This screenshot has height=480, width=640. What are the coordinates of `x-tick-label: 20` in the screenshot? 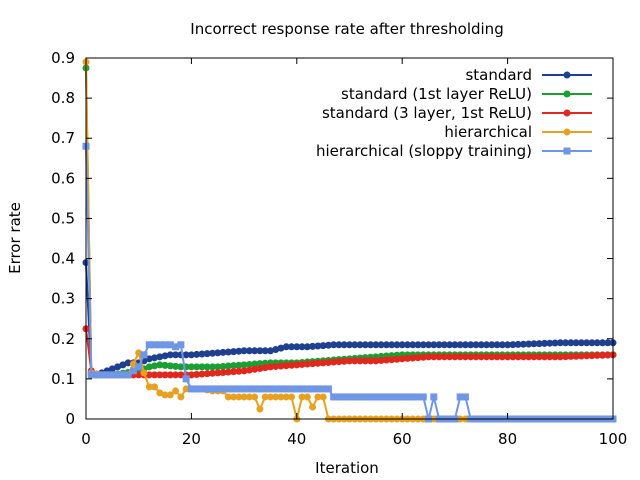 It's located at (191, 439).